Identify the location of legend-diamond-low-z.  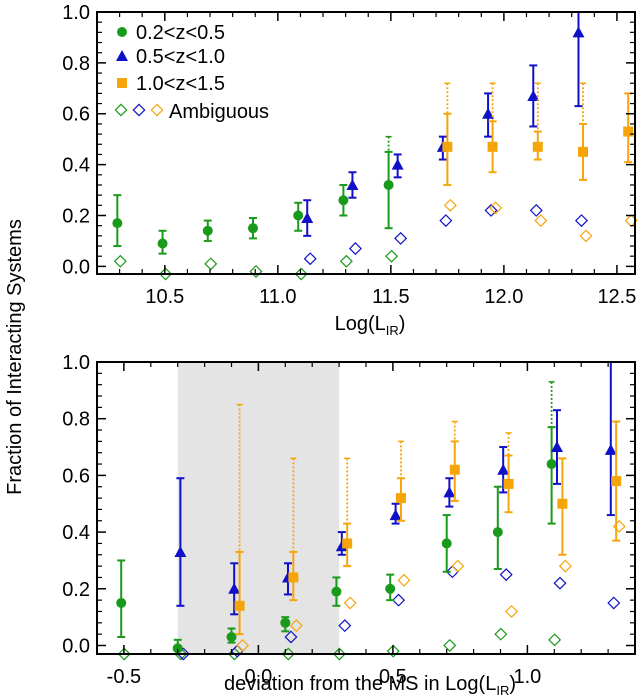
(121, 110).